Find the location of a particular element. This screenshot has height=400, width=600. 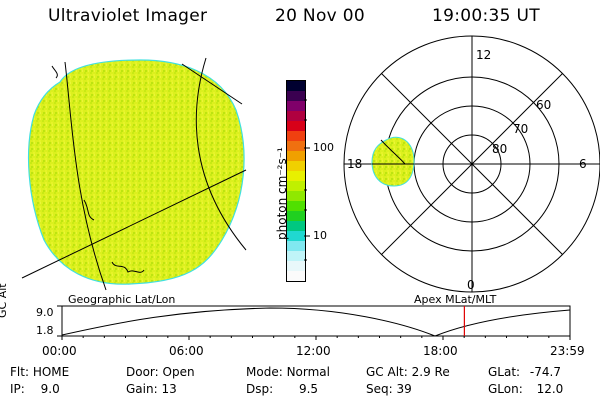

status-glon: GLon: 12.0 is located at coordinates (525, 389).